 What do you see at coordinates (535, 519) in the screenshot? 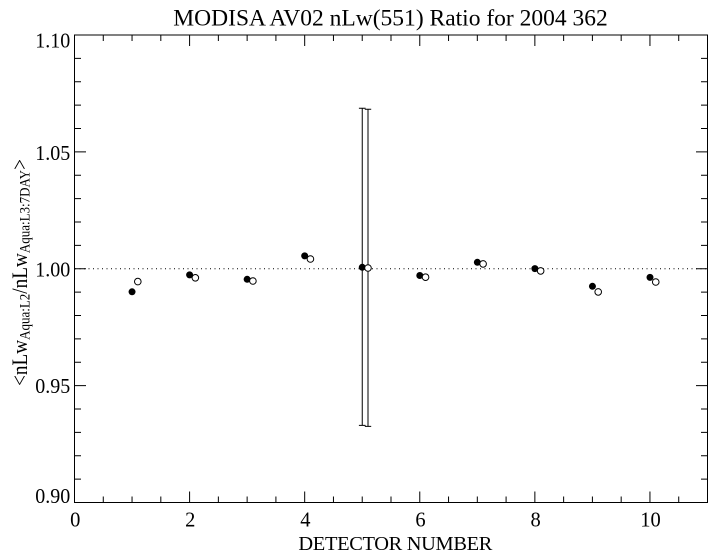
I see `svg-text: 8` at bounding box center [535, 519].